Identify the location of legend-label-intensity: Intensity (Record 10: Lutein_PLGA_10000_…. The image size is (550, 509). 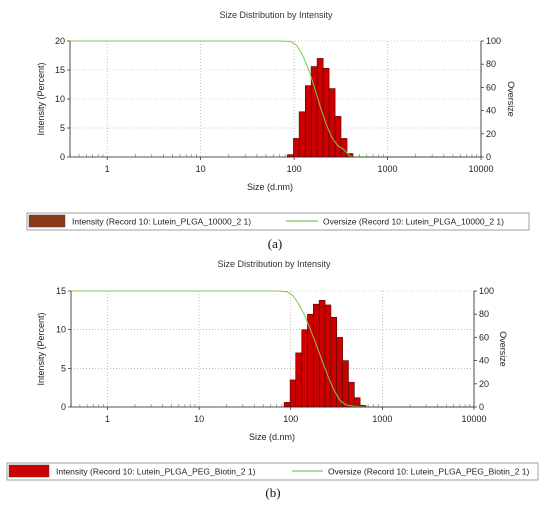
(161, 222).